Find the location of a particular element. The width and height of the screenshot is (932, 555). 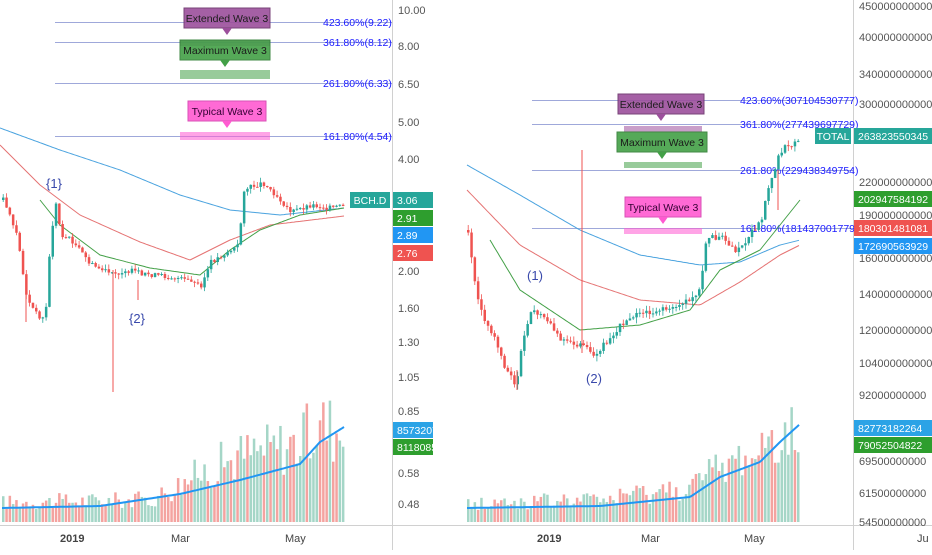

y-tick-label: 160000000000 is located at coordinates (895, 259).